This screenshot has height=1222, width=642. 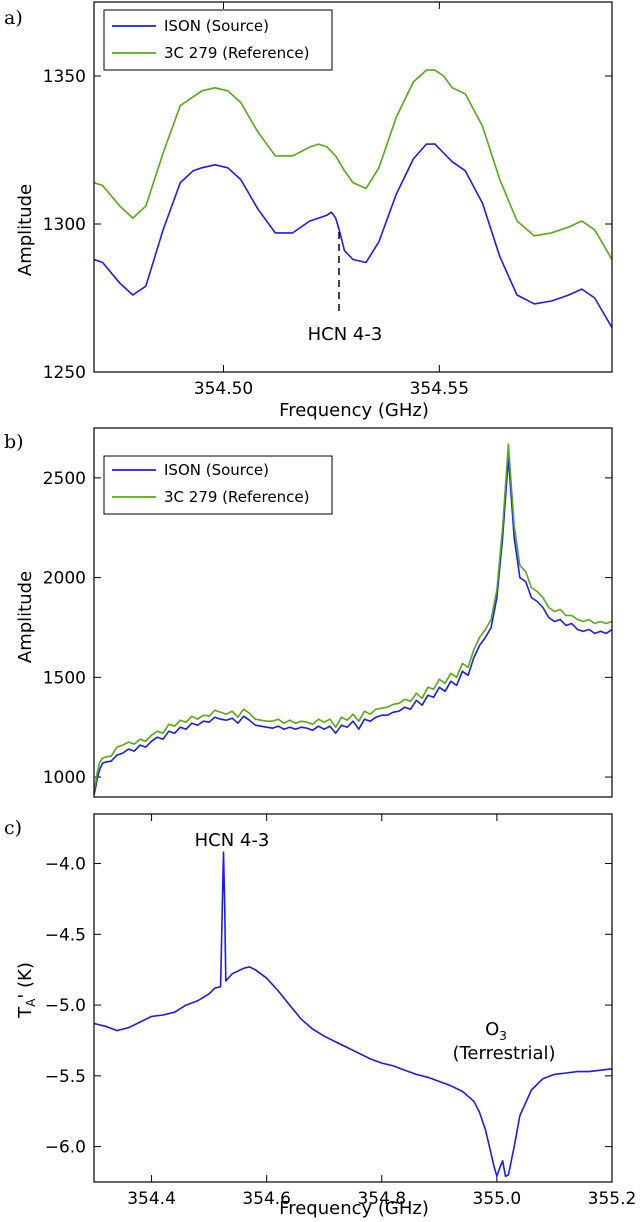 I want to click on panel-b-ytick-label: 2500, so click(x=64, y=479).